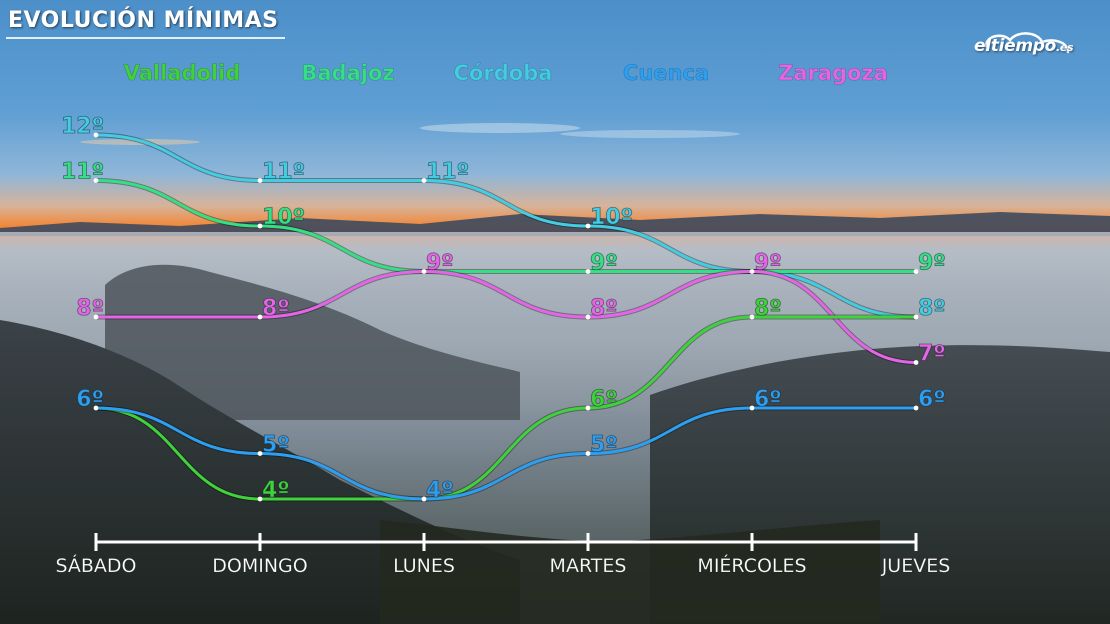 The height and width of the screenshot is (624, 1110). I want to click on data-label-valladolid-1: 4º, so click(276, 490).